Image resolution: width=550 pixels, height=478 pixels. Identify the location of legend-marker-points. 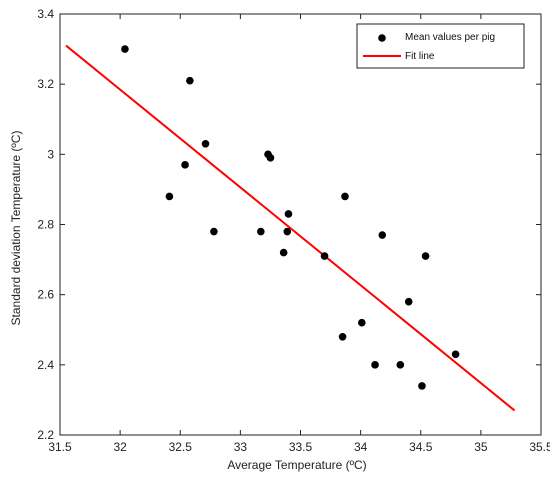
(382, 38).